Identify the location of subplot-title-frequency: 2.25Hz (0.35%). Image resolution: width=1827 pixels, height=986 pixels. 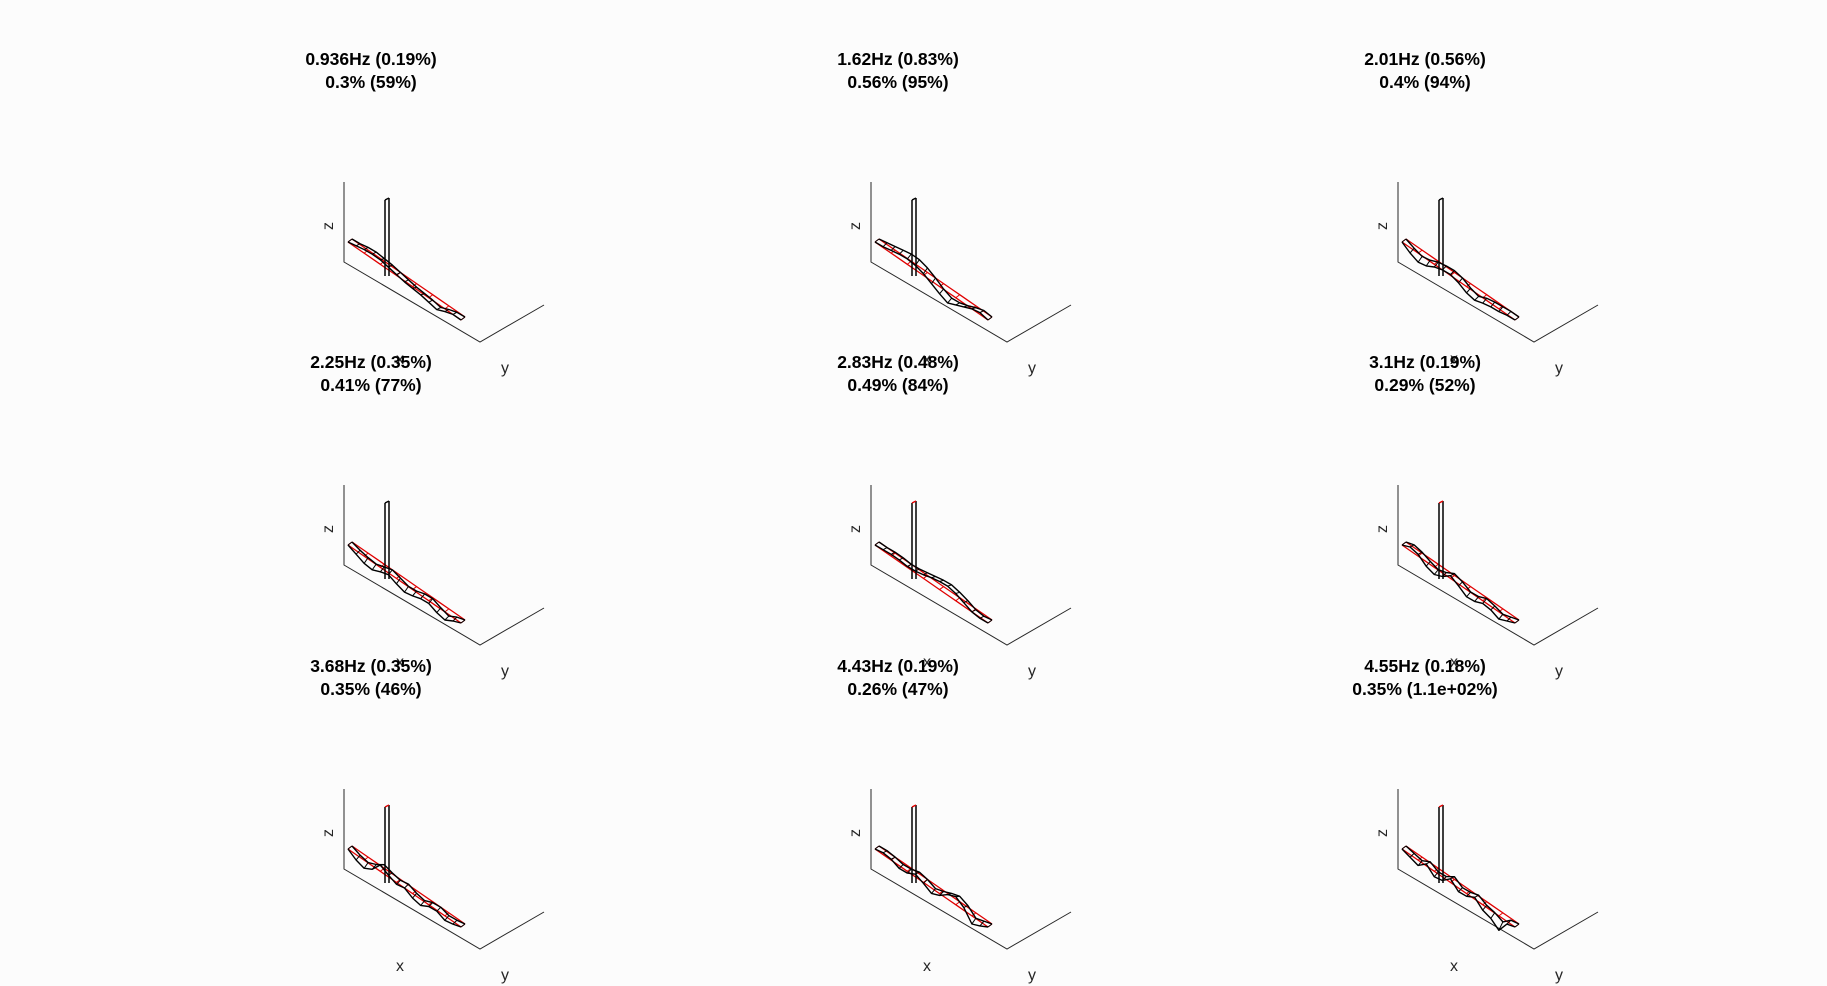
(371, 362).